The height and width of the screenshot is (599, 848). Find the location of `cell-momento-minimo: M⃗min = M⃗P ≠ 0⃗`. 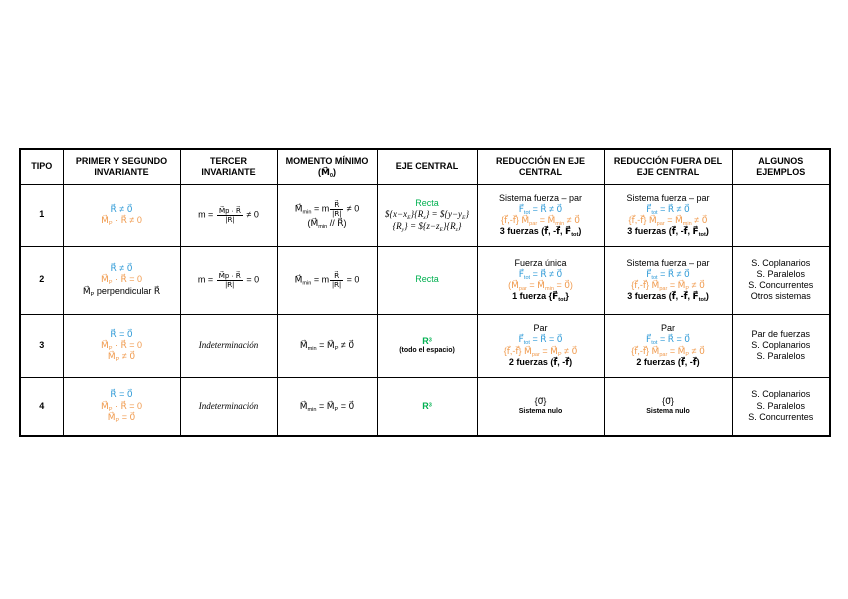

cell-momento-minimo: M⃗min = M⃗P ≠ 0⃗ is located at coordinates (327, 345).